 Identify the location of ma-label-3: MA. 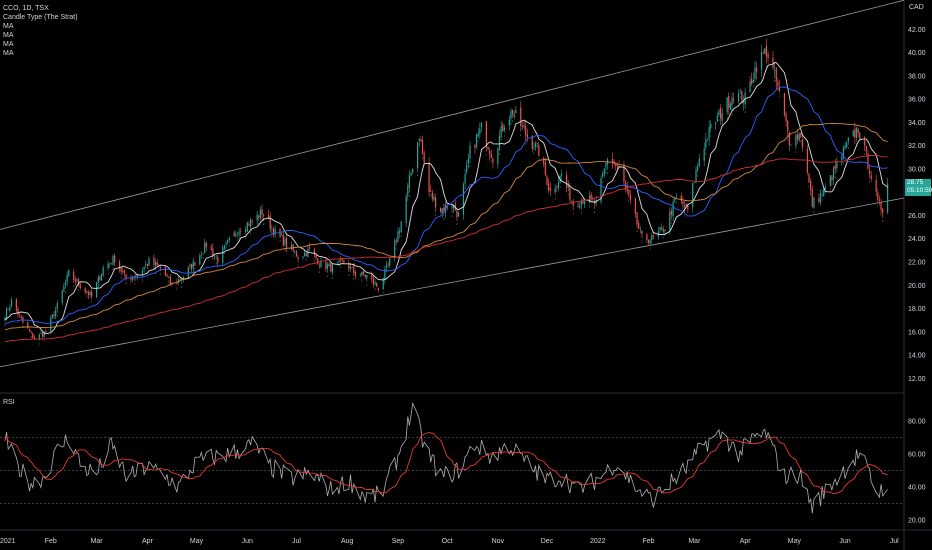
(8, 44).